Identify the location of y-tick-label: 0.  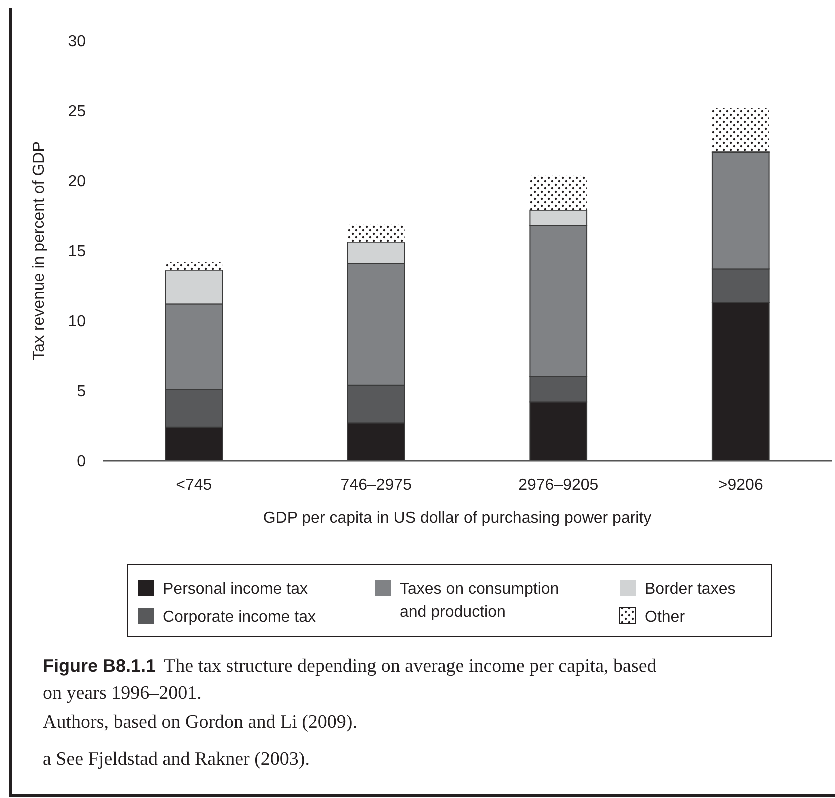
(81, 462).